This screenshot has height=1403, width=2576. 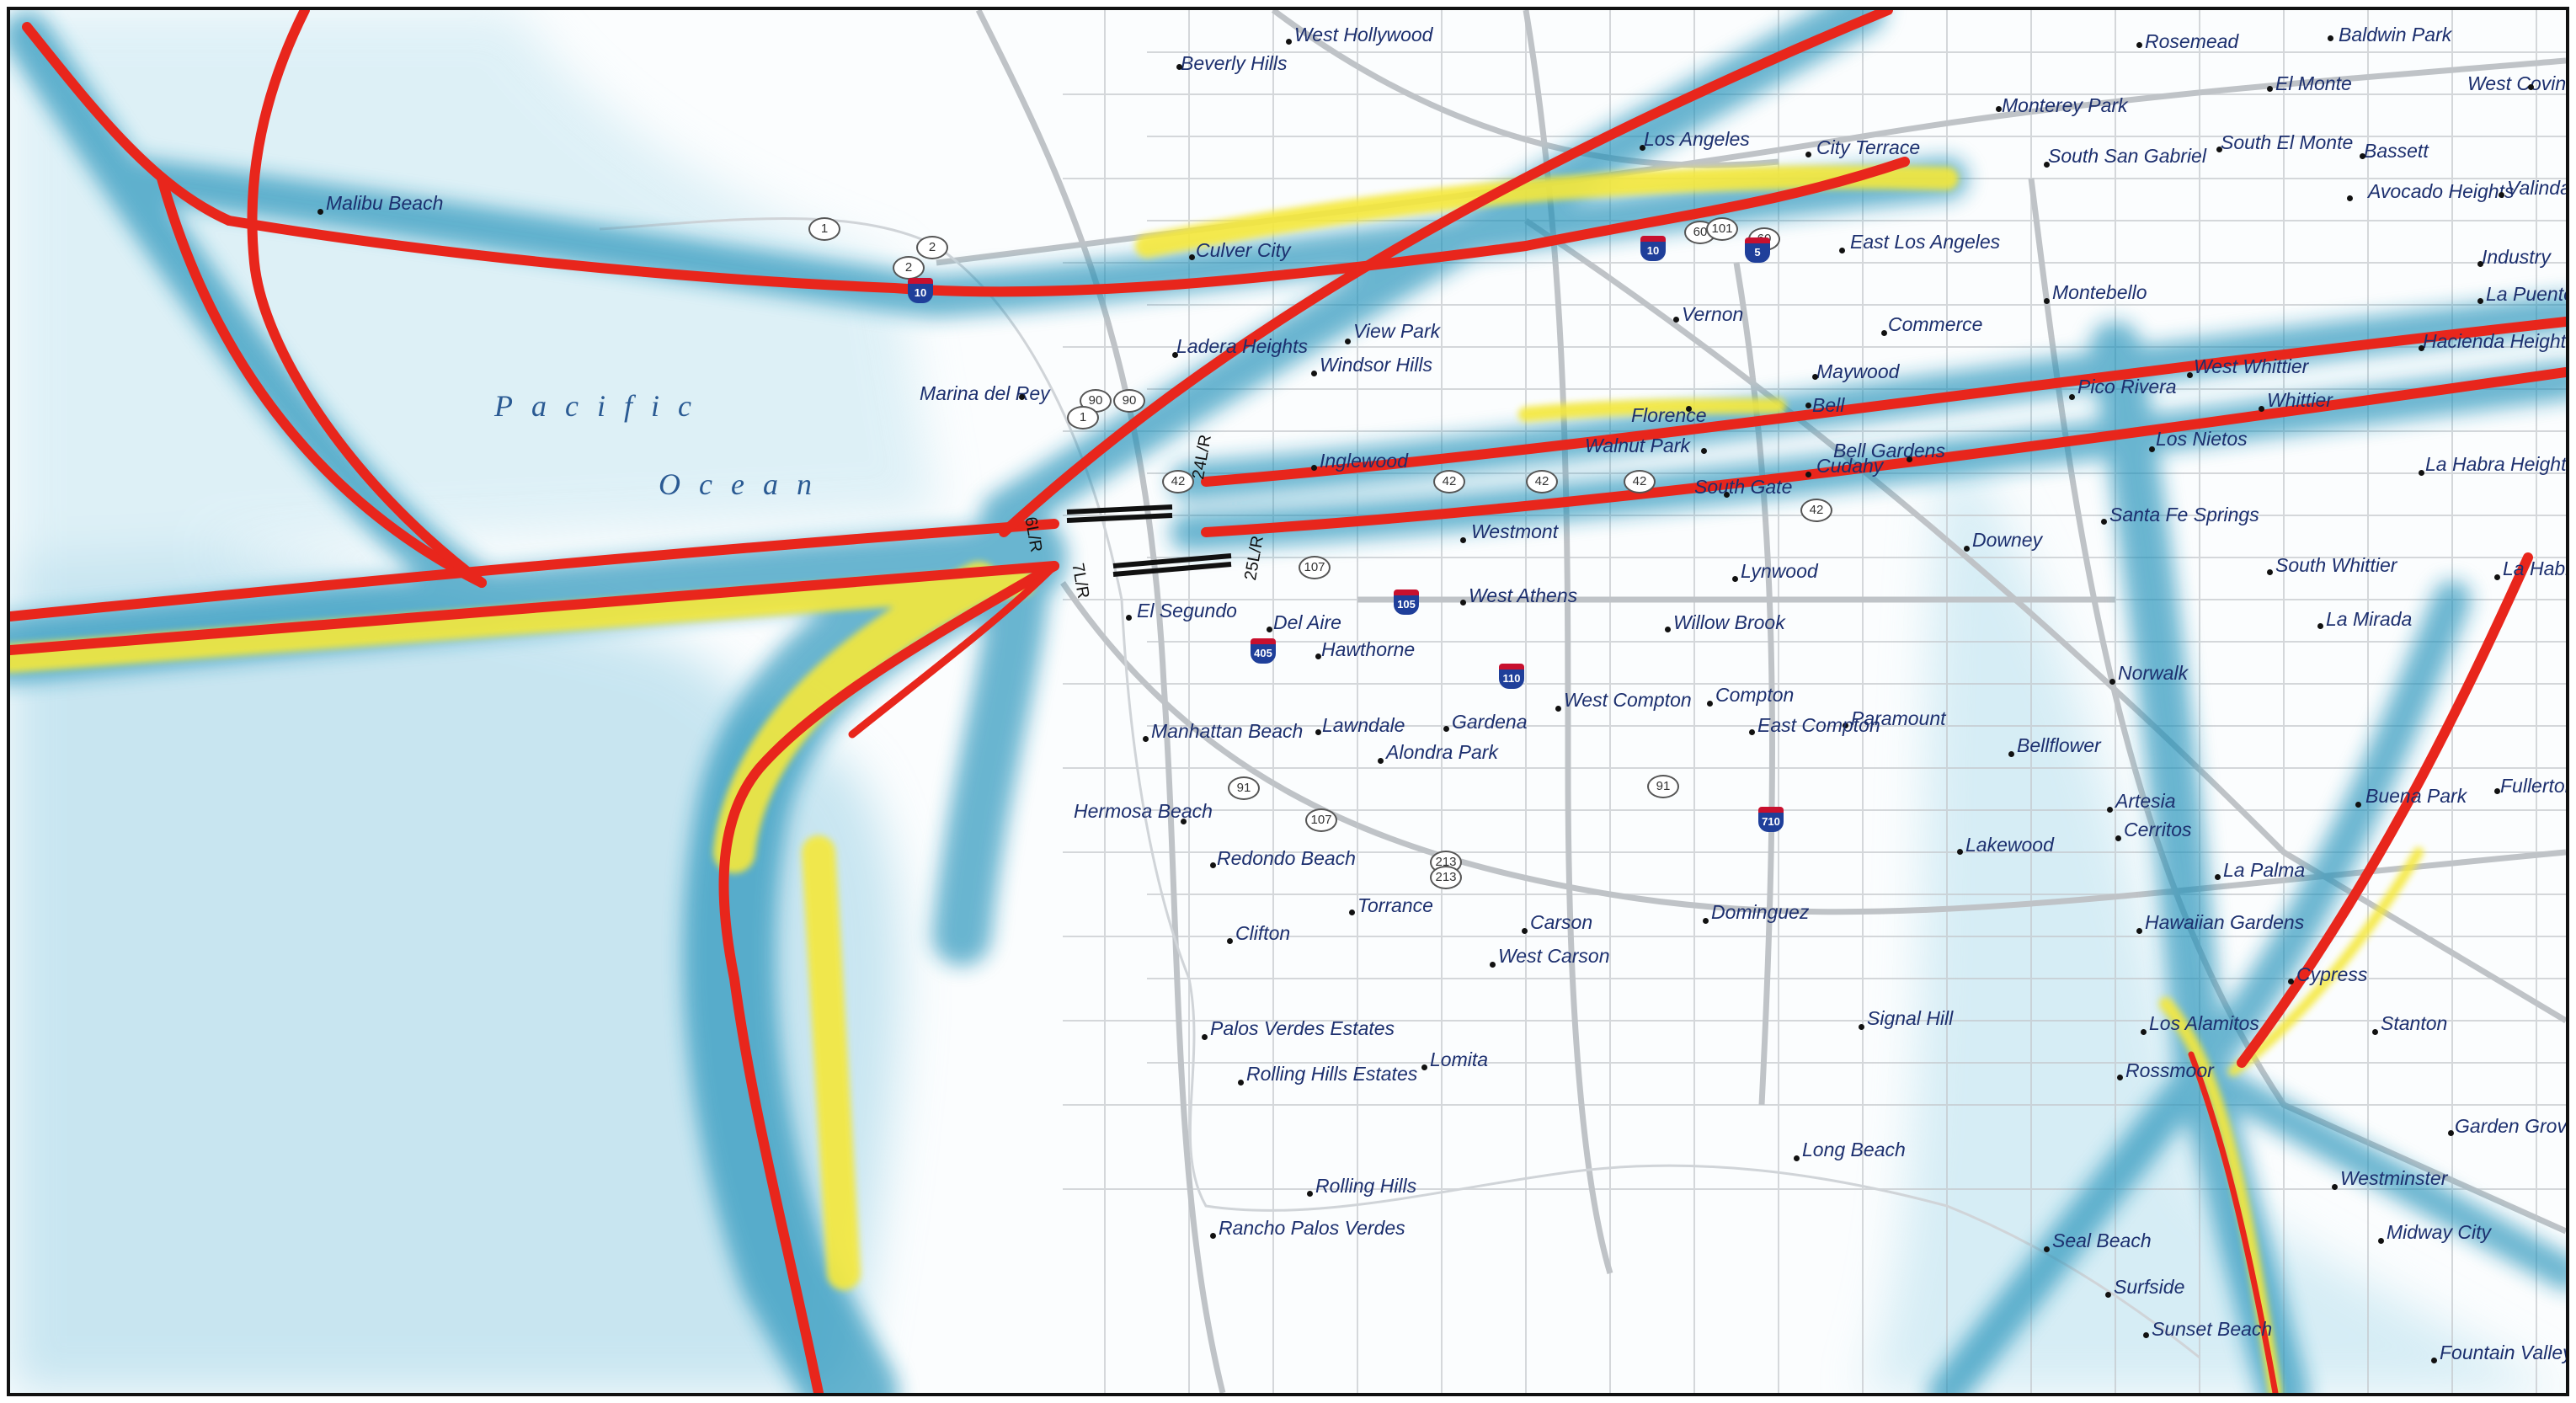 What do you see at coordinates (1722, 229) in the screenshot?
I see `state-route-shield: 101` at bounding box center [1722, 229].